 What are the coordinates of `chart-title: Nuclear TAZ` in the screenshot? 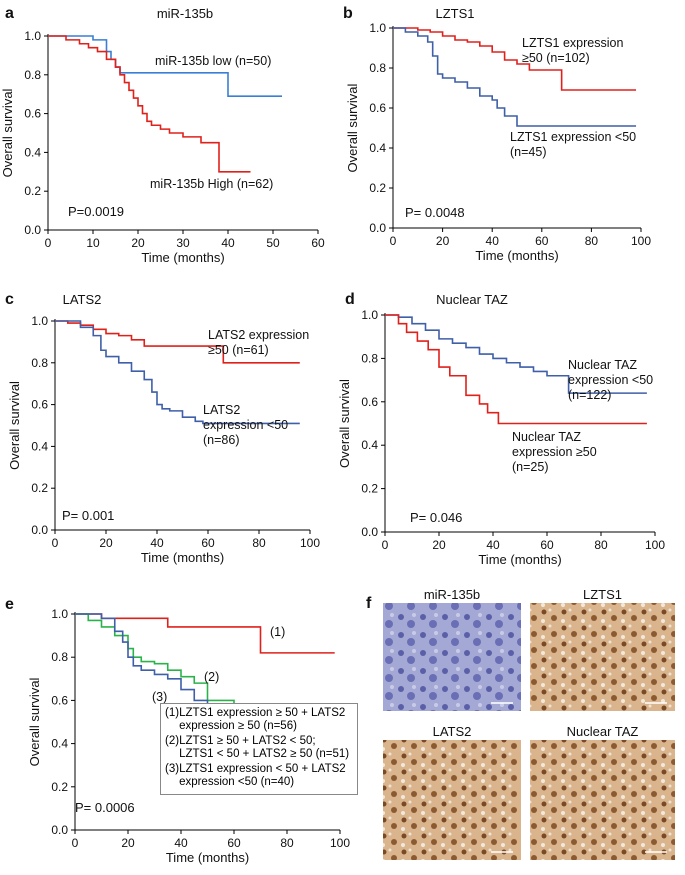 It's located at (472, 299).